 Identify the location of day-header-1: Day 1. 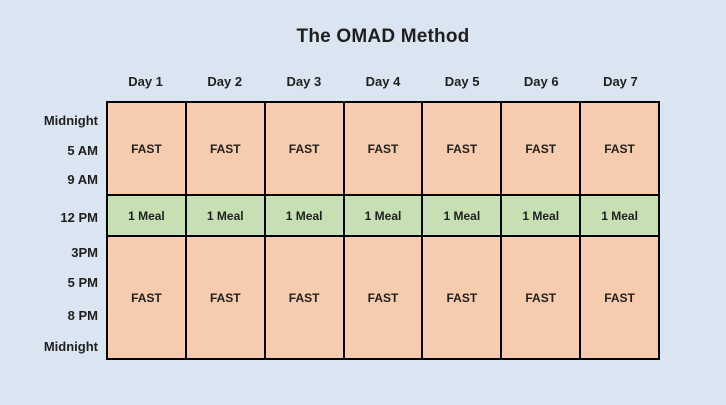
(145, 81).